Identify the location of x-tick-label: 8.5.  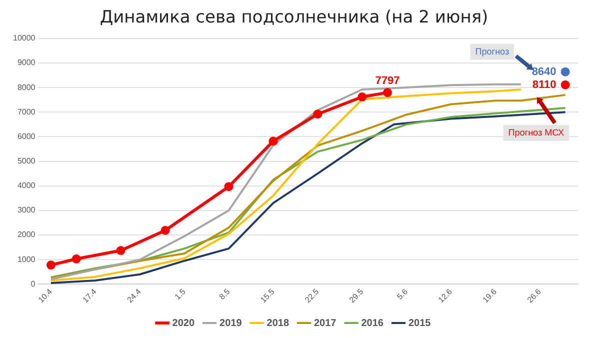
(224, 294).